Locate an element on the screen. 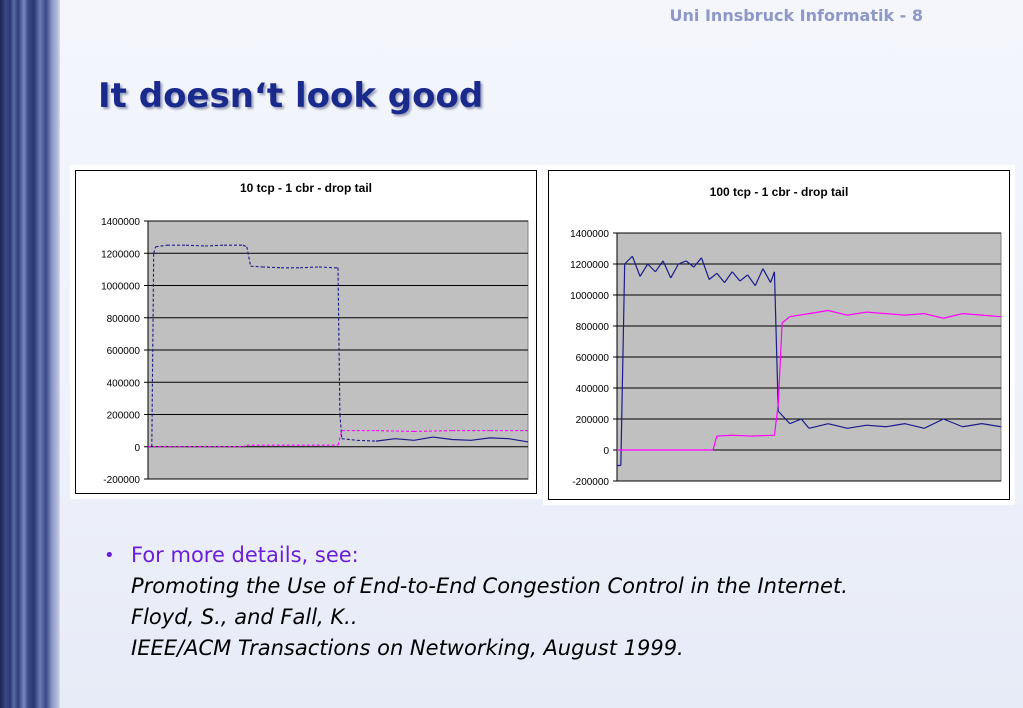 This screenshot has height=708, width=1023. slide-header: Uni Innsbruck Informatik - 8 is located at coordinates (796, 15).